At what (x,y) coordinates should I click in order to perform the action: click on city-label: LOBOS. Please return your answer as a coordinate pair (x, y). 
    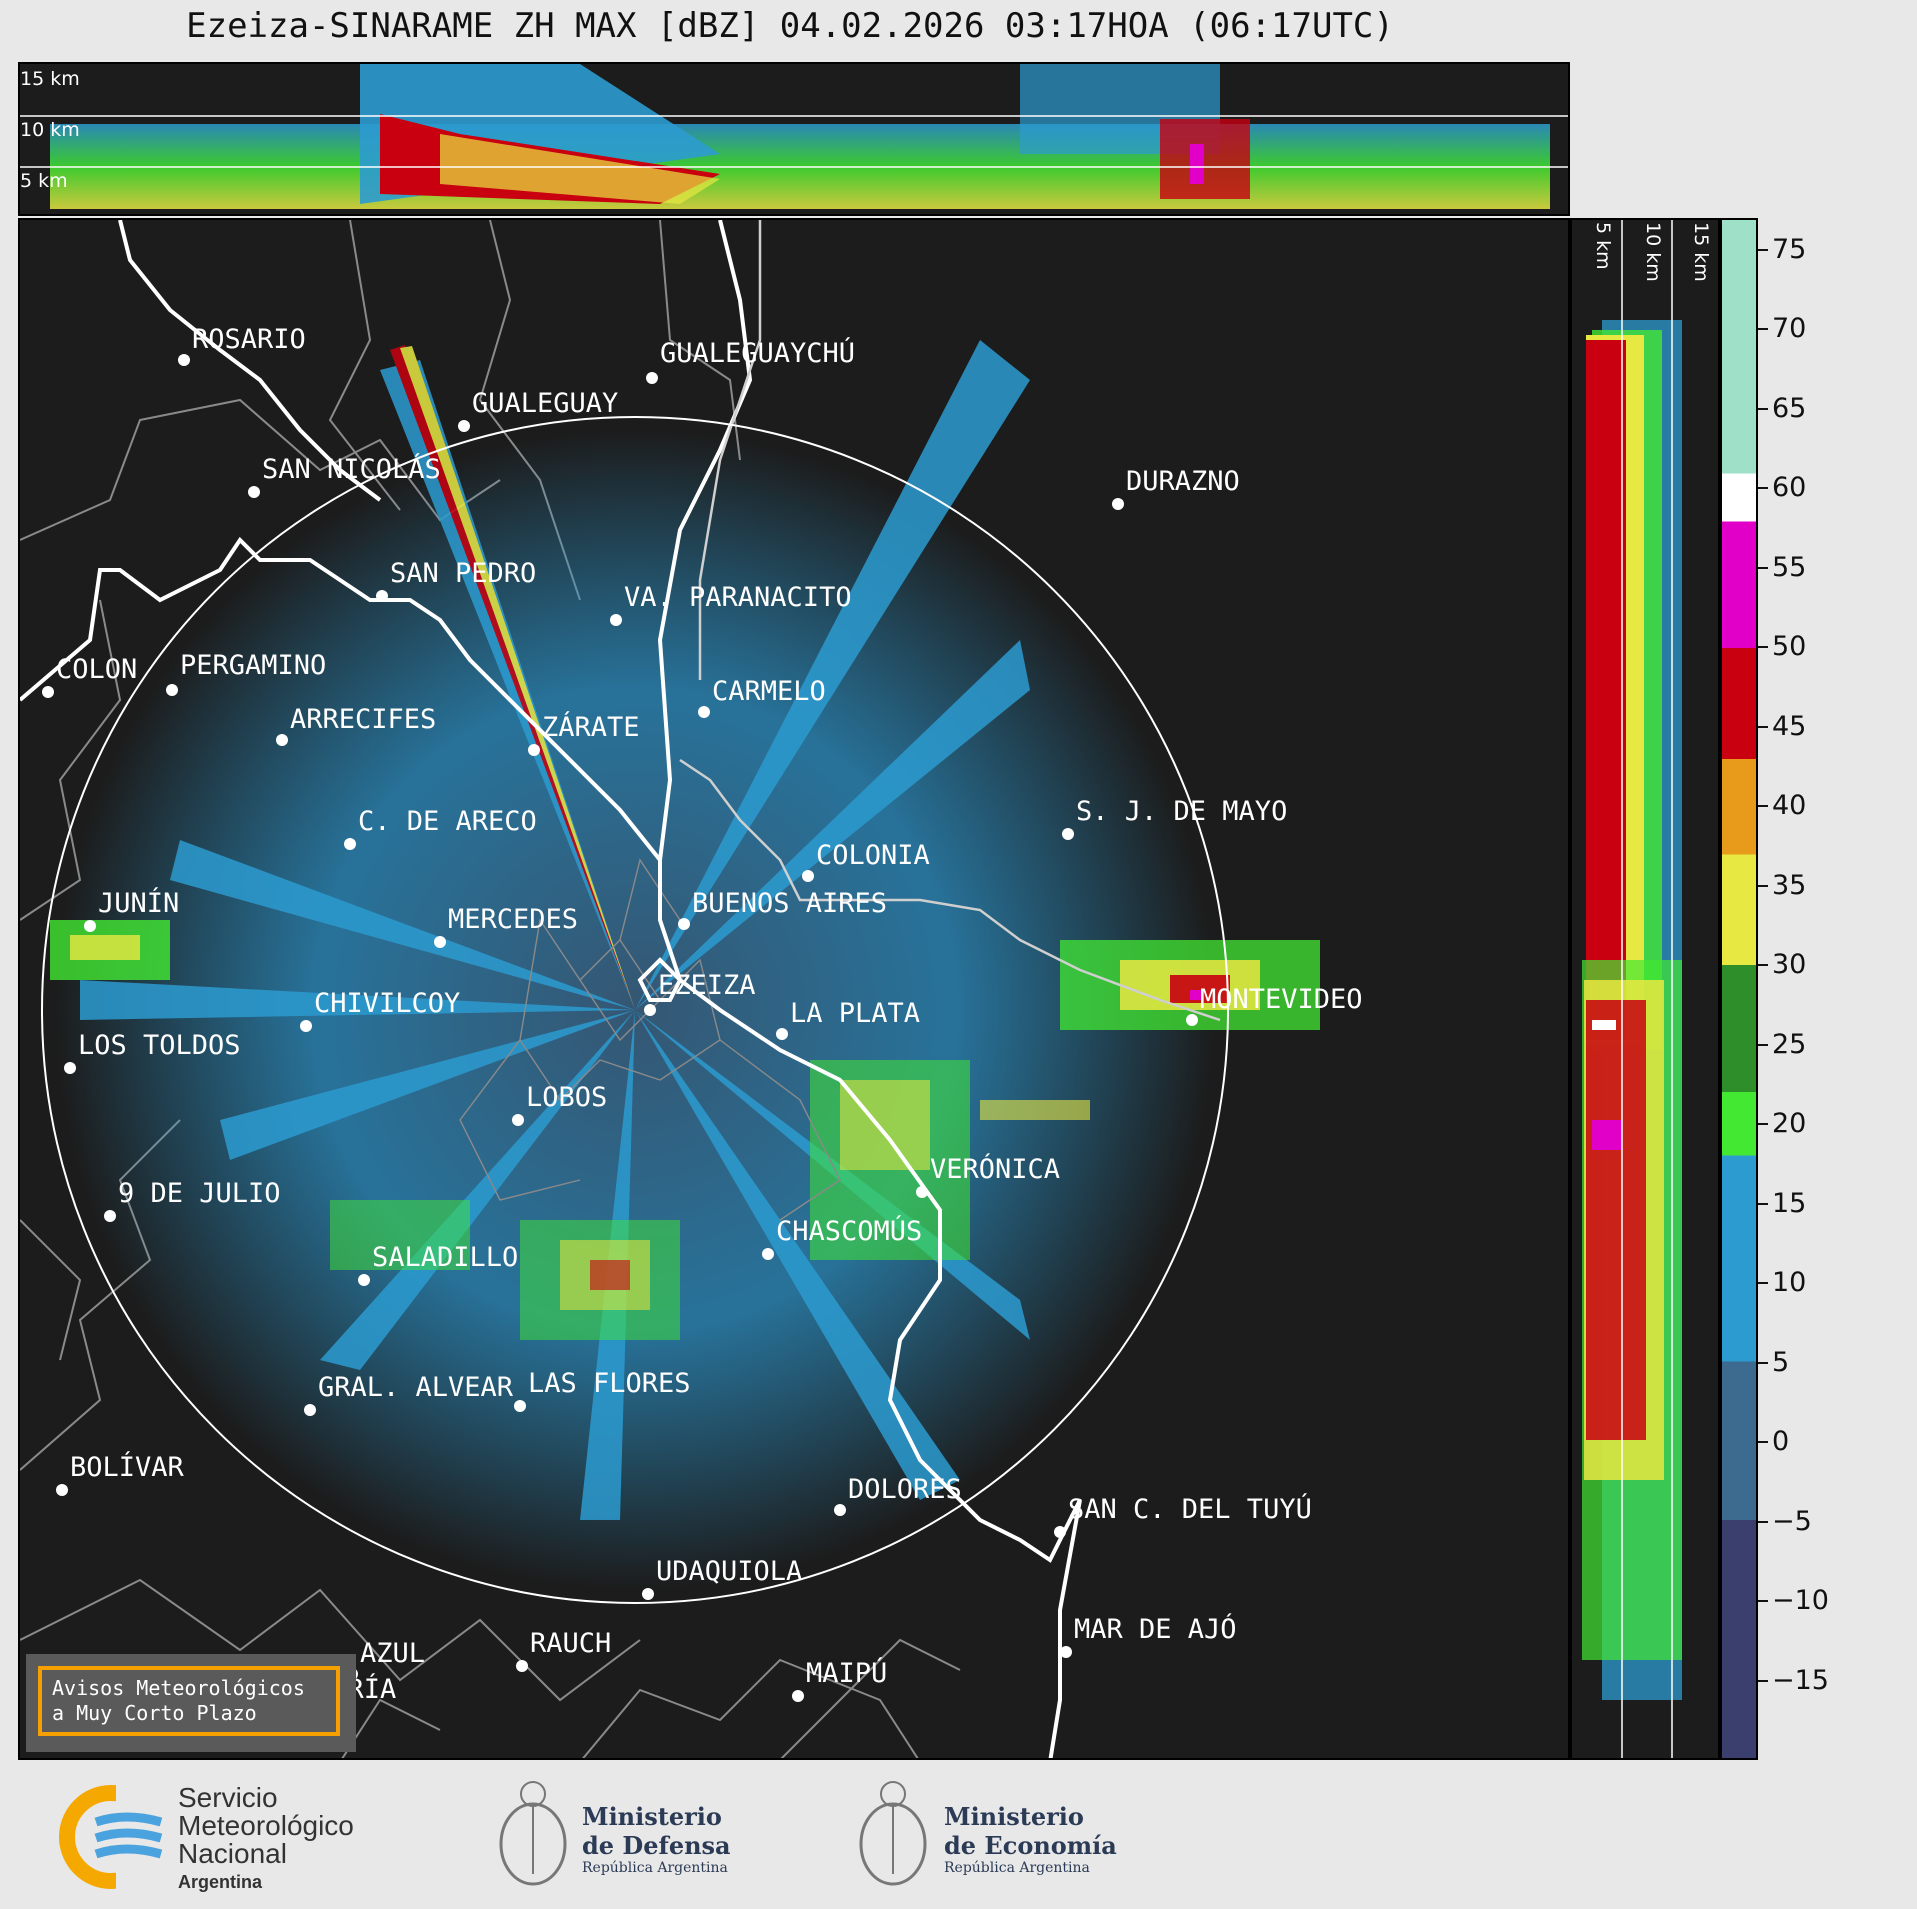
    Looking at the image, I should click on (567, 1097).